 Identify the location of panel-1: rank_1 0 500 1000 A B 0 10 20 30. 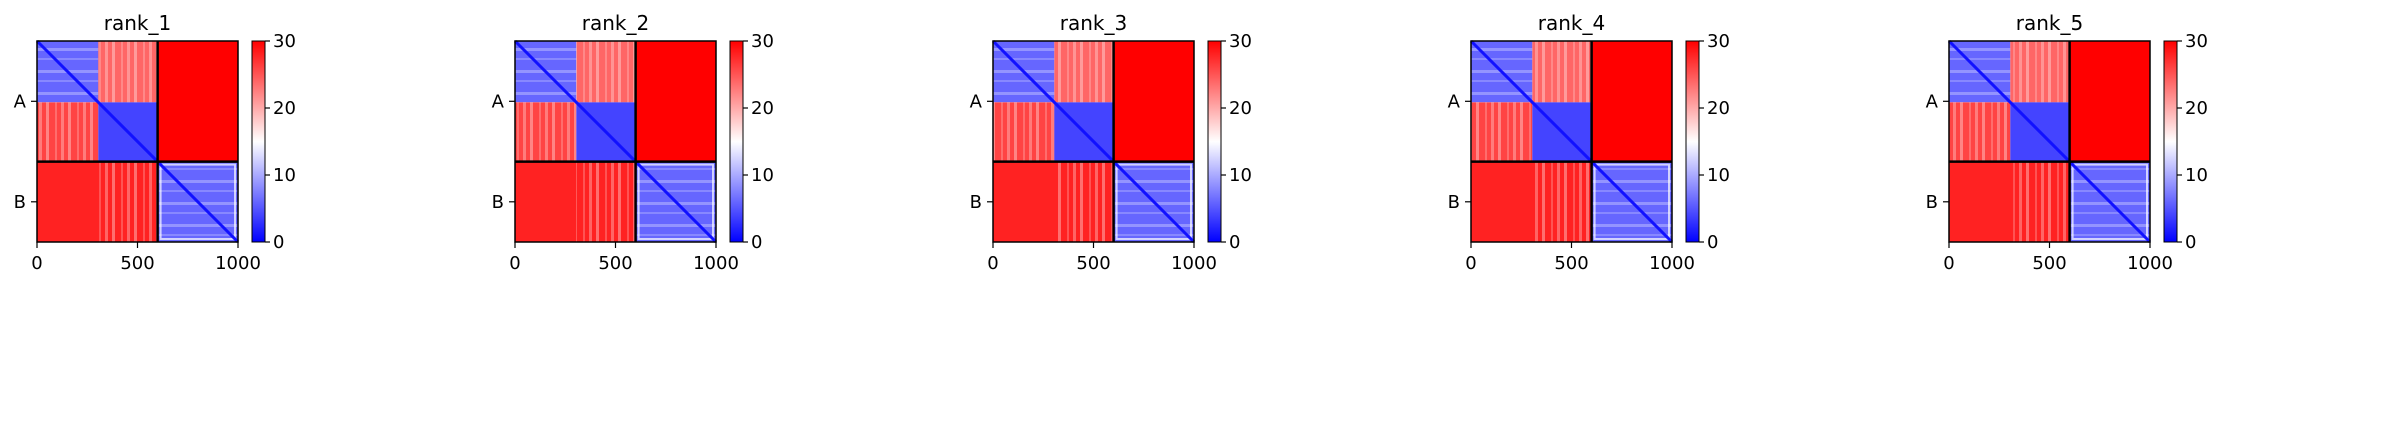
(155, 142).